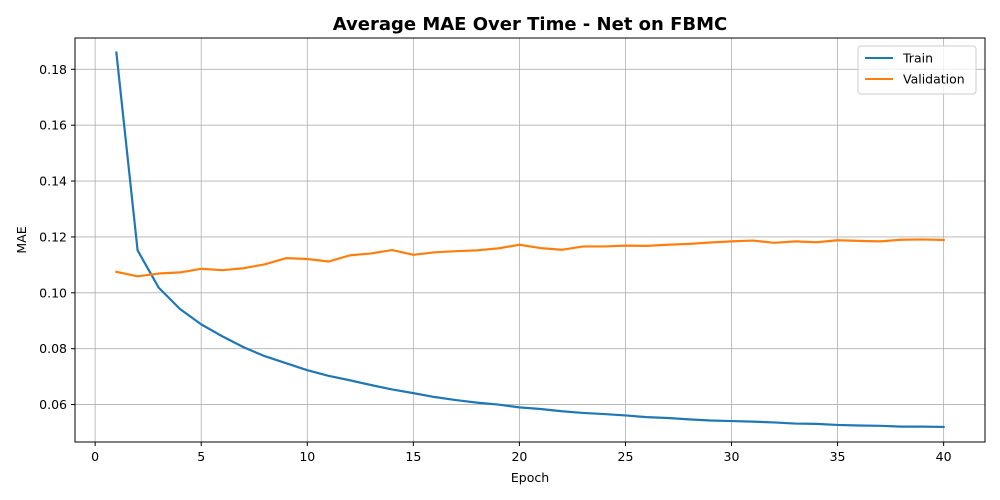  What do you see at coordinates (53, 181) in the screenshot?
I see `y-tick-label: 0.14` at bounding box center [53, 181].